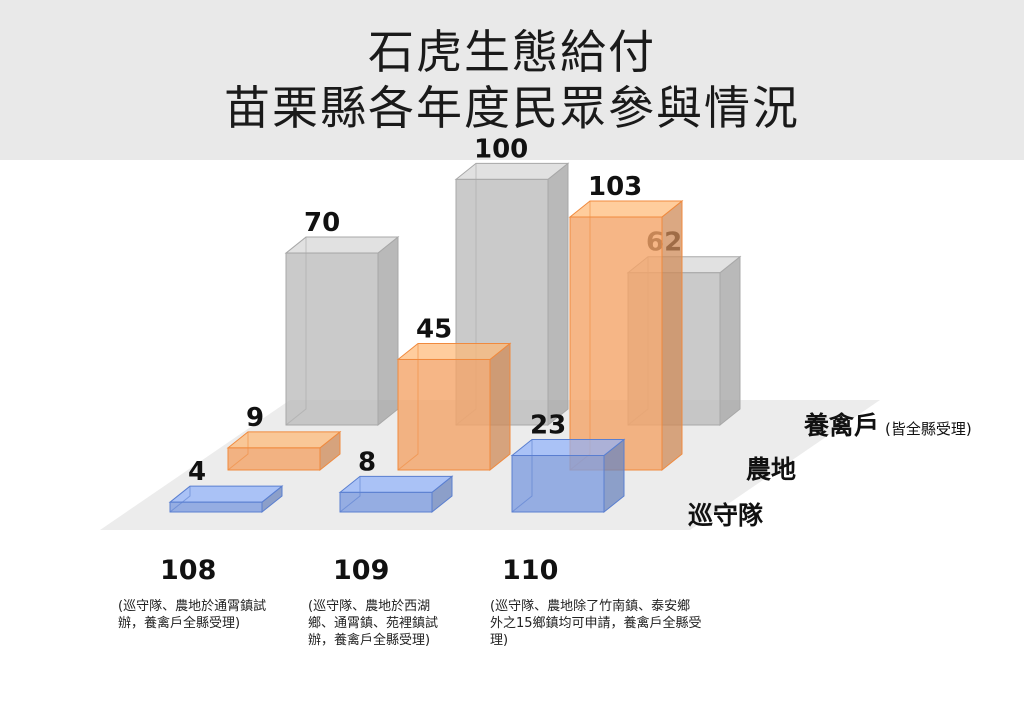 This screenshot has height=703, width=1024. I want to click on legend-label-養禽戶: 養禽戶 (皆全縣受理), so click(888, 425).